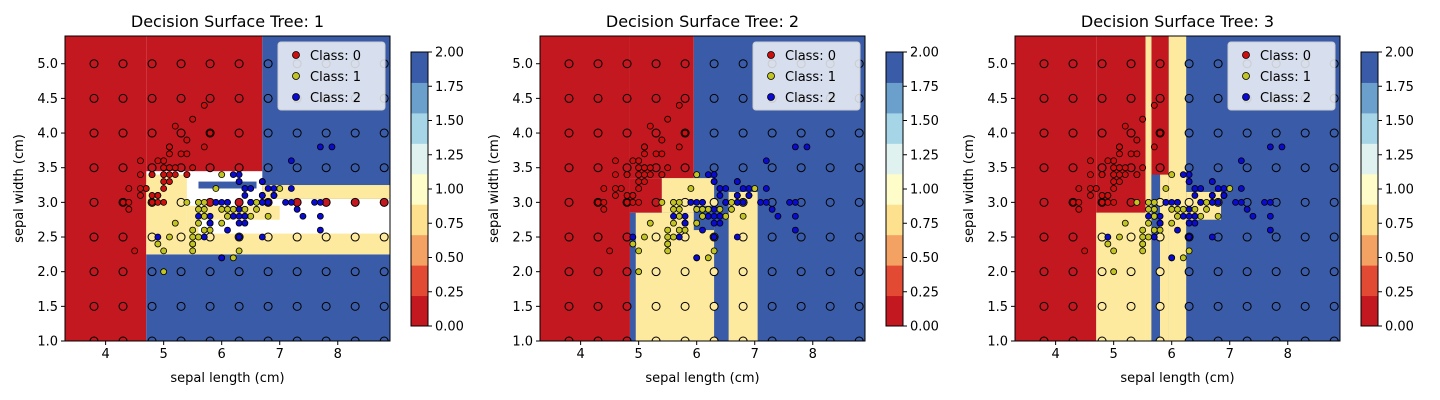  What do you see at coordinates (702, 378) in the screenshot?
I see `x-axis-label: sepal length (cm)` at bounding box center [702, 378].